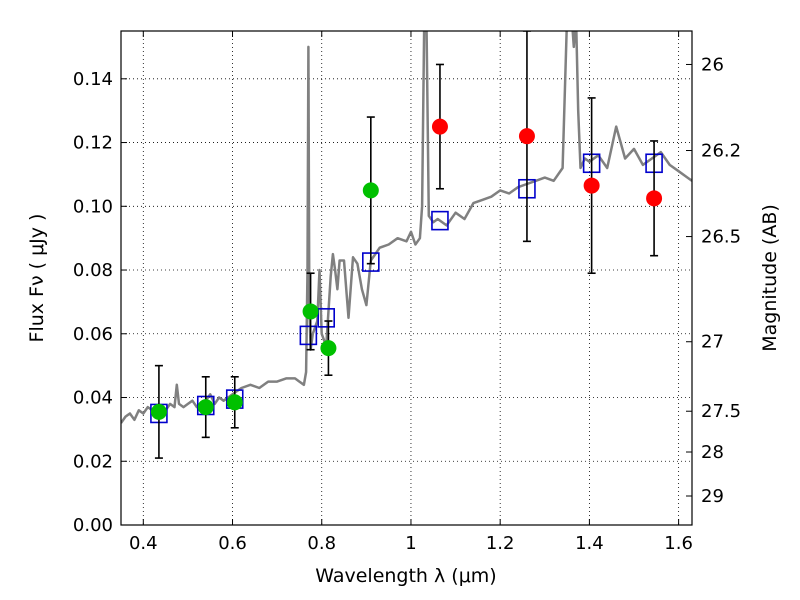  Describe the element at coordinates (93, 143) in the screenshot. I see `y-tick-label: 0.12` at that location.